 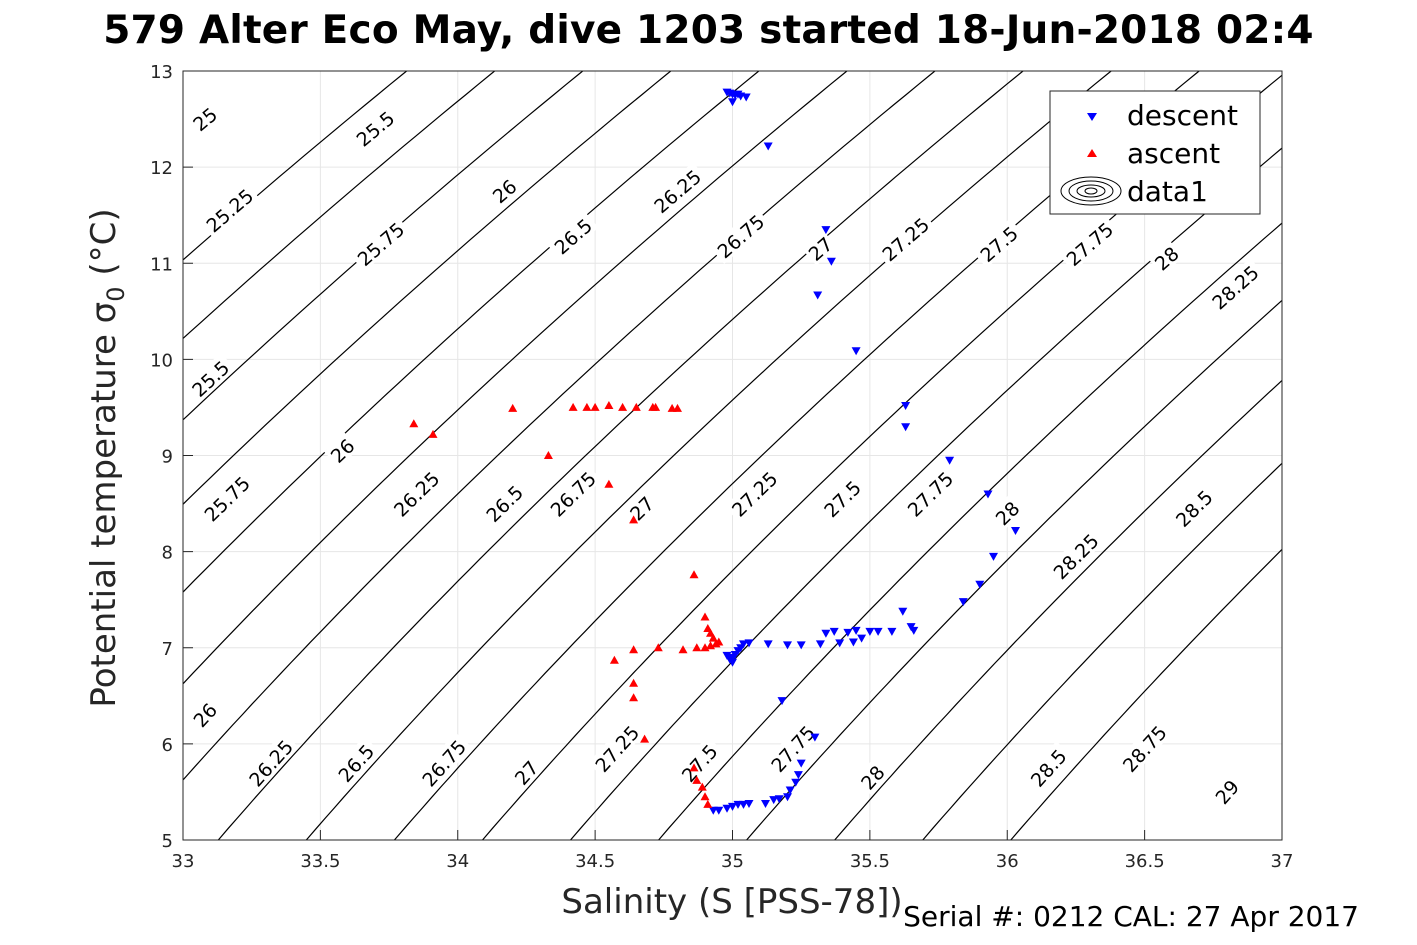 I want to click on legend-ascent-label: ascent, so click(x=1173, y=153).